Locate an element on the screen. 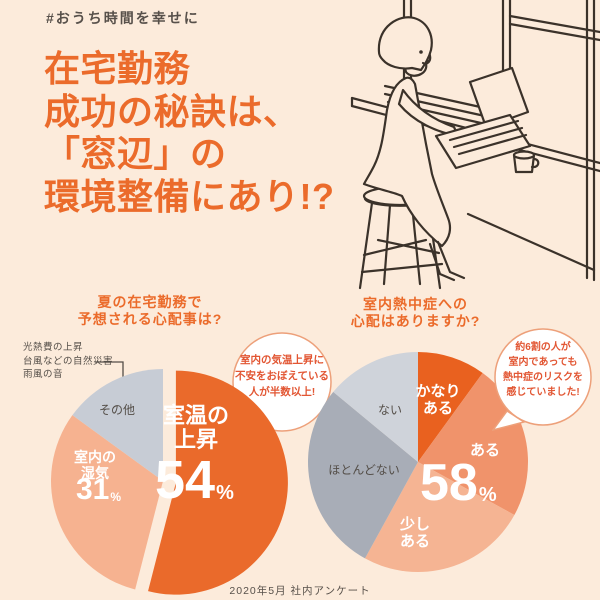 Image resolution: width=600 pixels, height=600 pixels. callout-line: 室内の気温上昇に is located at coordinates (282, 360).